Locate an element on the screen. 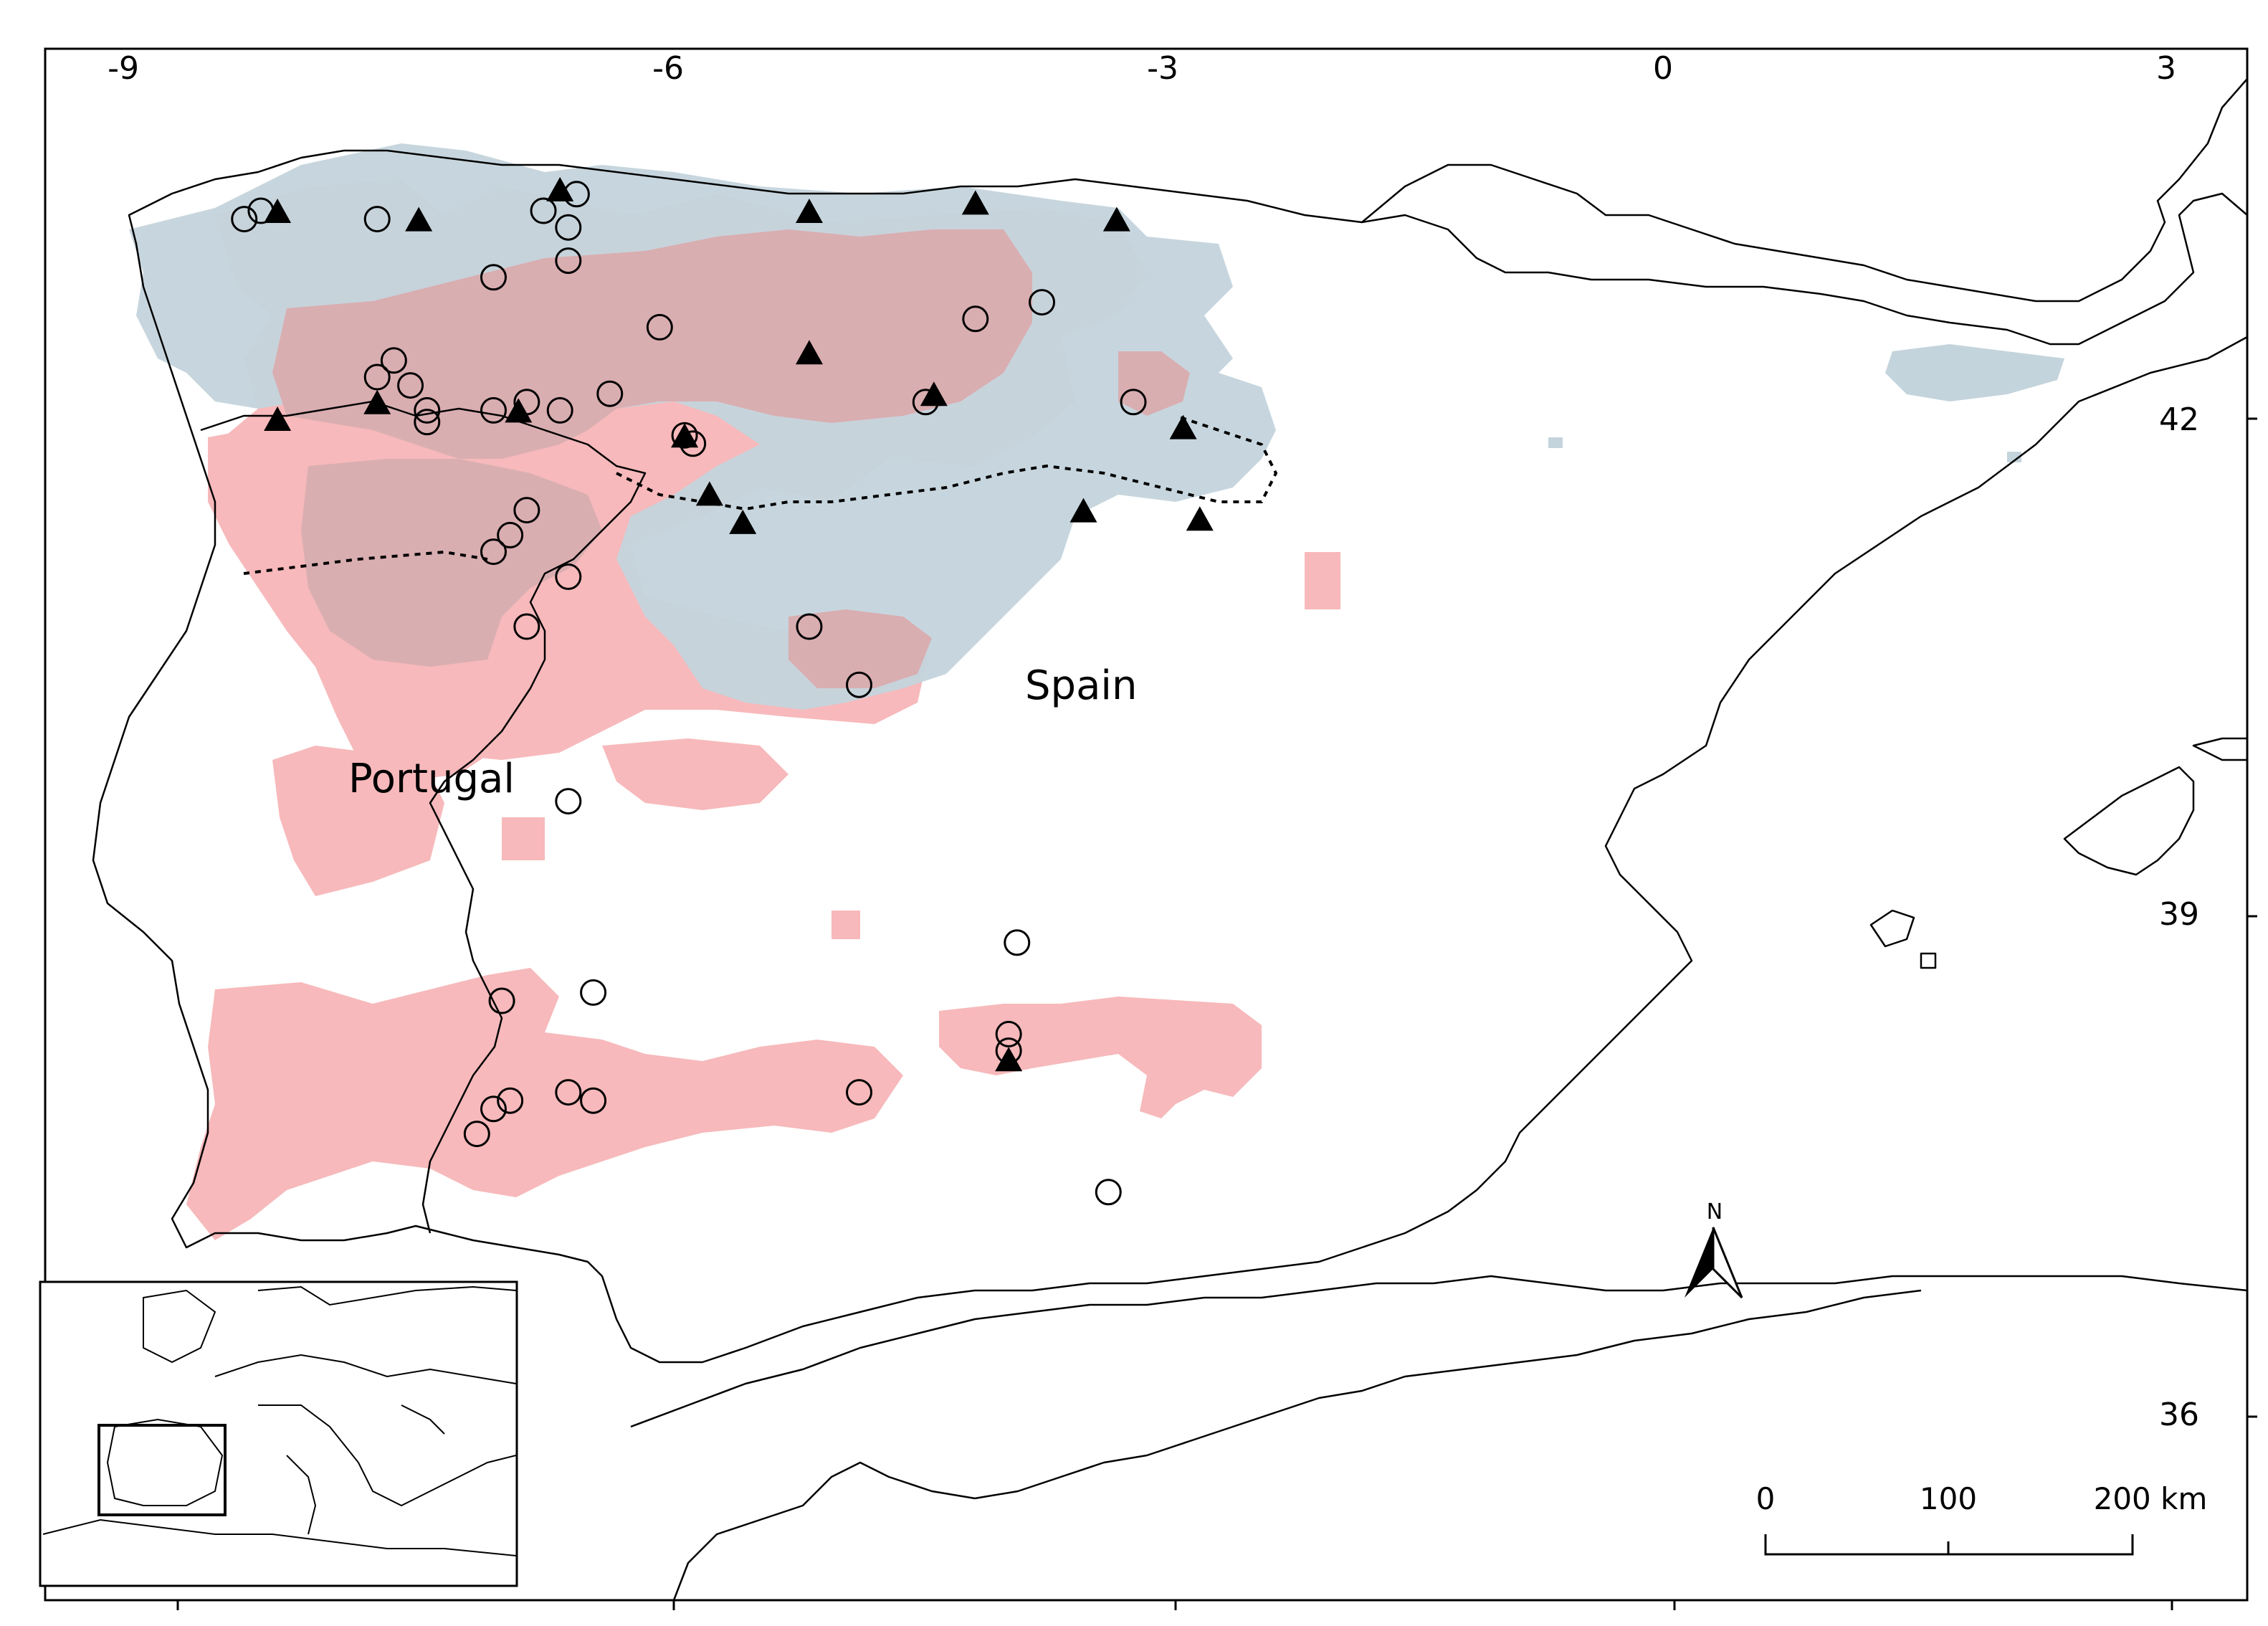 This screenshot has width=2268, height=1626. mallorca is located at coordinates (2129, 821).